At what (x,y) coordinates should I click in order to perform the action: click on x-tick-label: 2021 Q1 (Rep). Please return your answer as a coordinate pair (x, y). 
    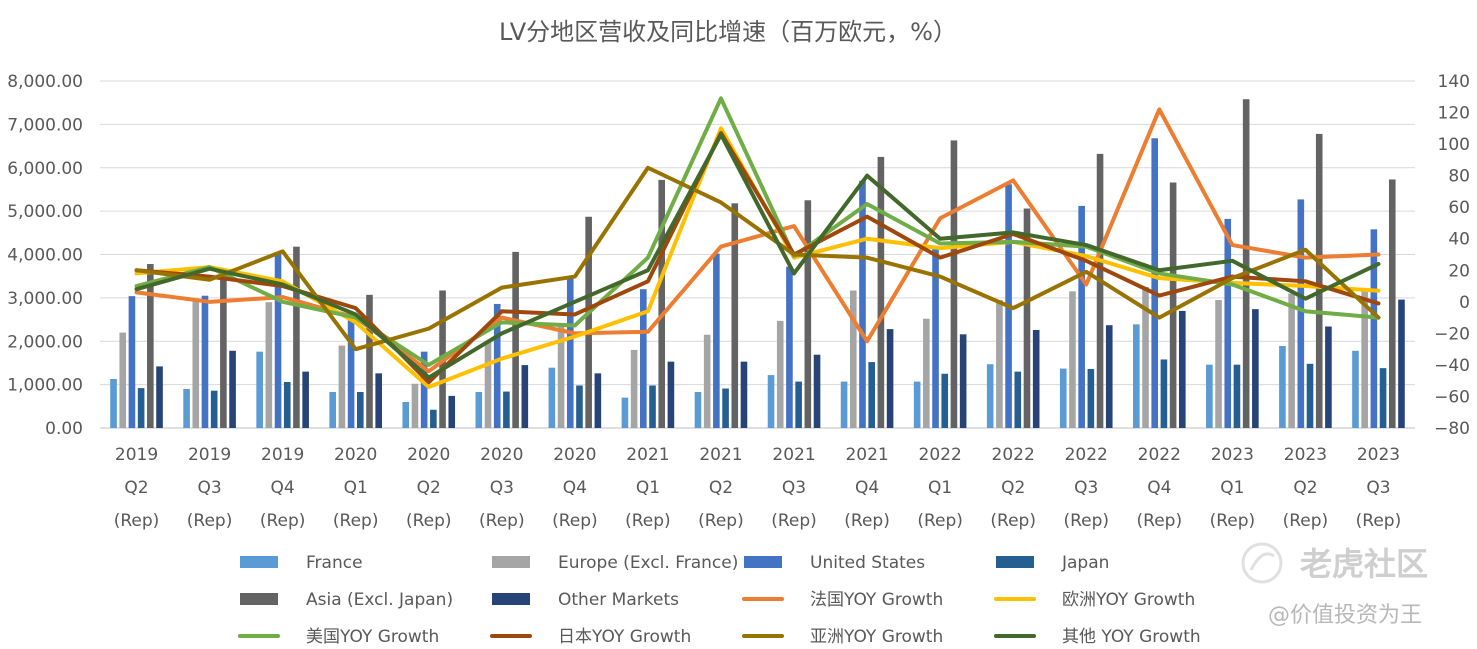
    Looking at the image, I should click on (648, 488).